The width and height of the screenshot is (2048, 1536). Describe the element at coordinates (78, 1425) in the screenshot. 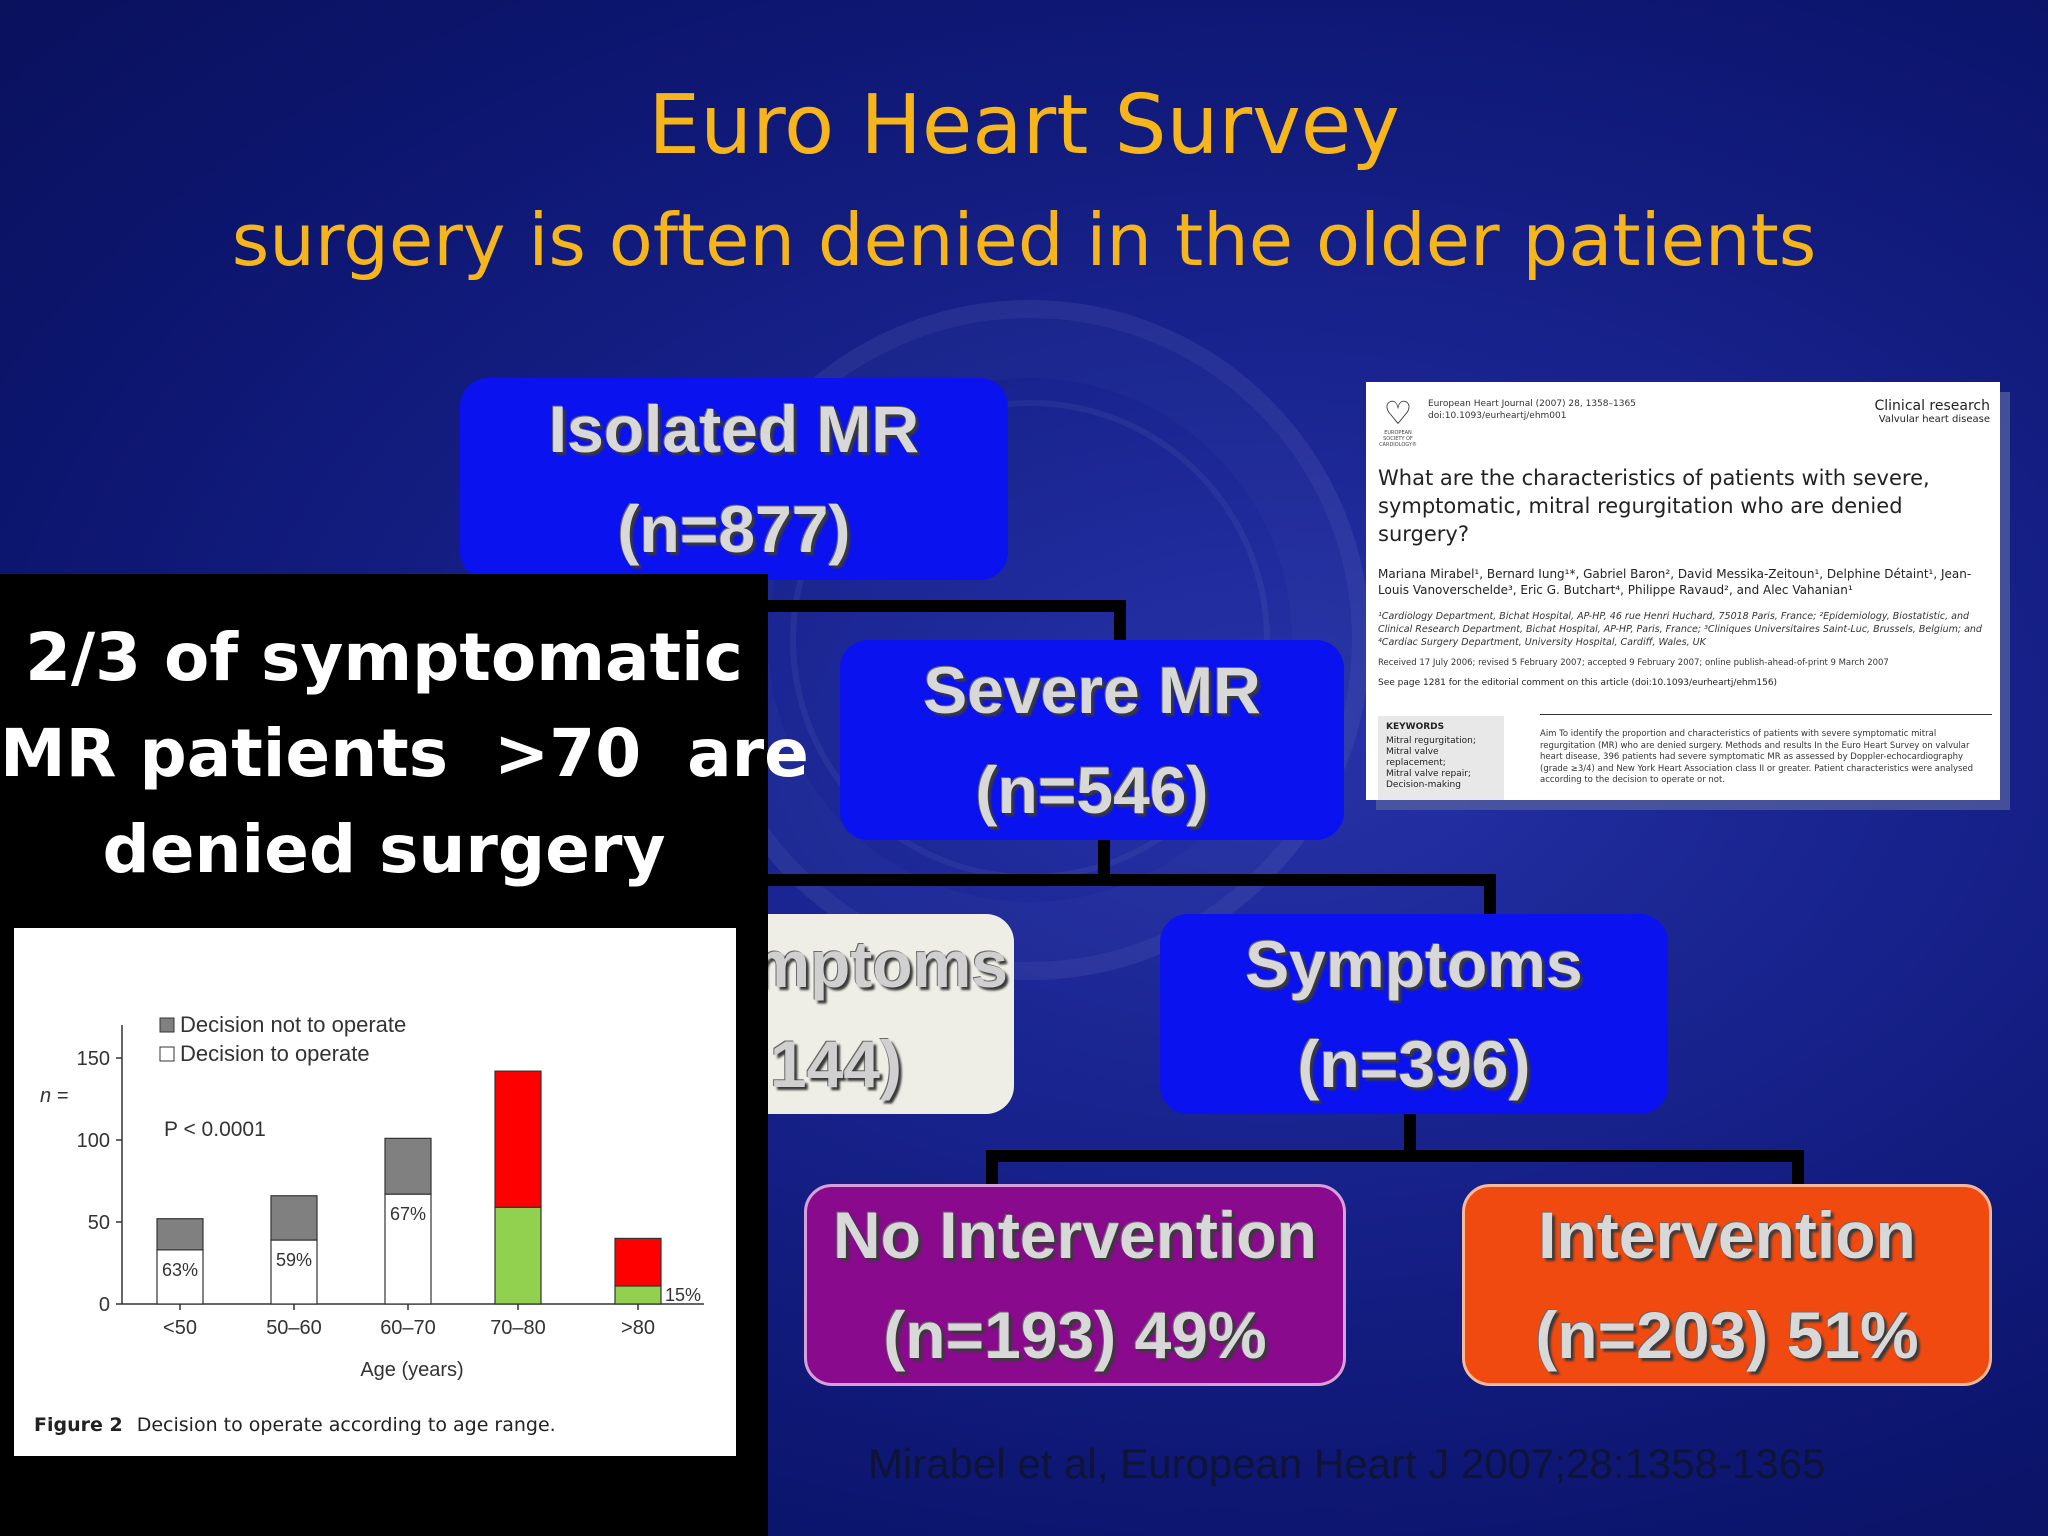

I see `figure-caption-label: Figure 2` at that location.